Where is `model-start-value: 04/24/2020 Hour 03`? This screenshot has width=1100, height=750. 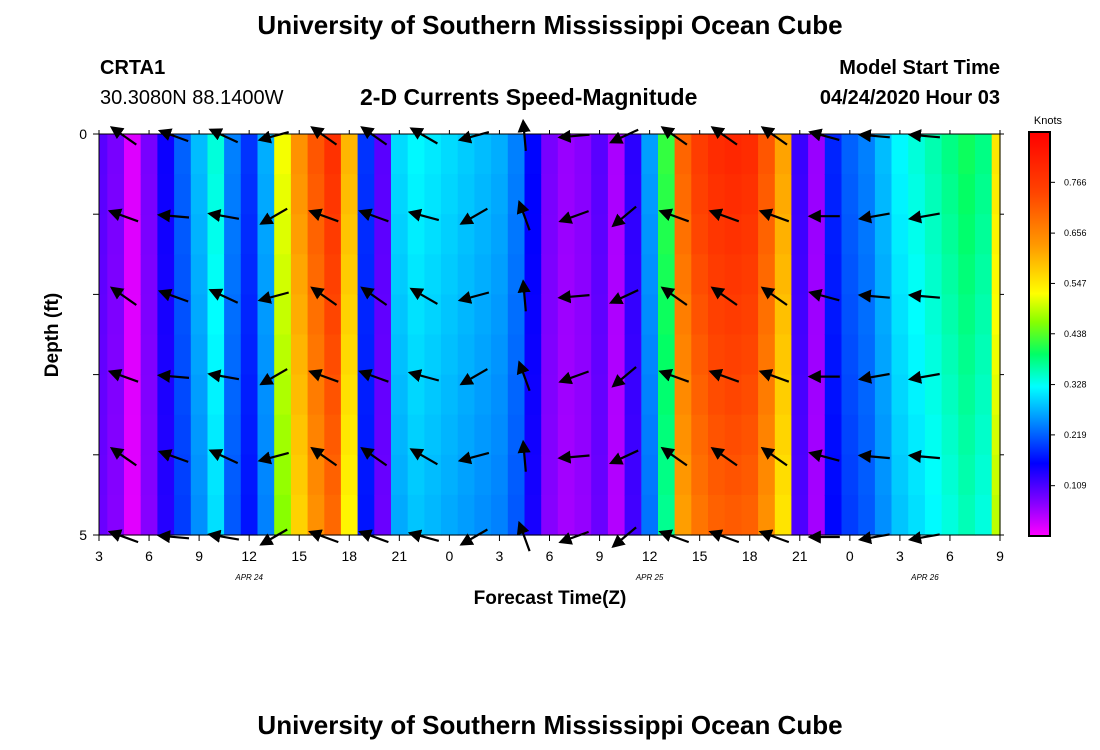 model-start-value: 04/24/2020 Hour 03 is located at coordinates (909, 98).